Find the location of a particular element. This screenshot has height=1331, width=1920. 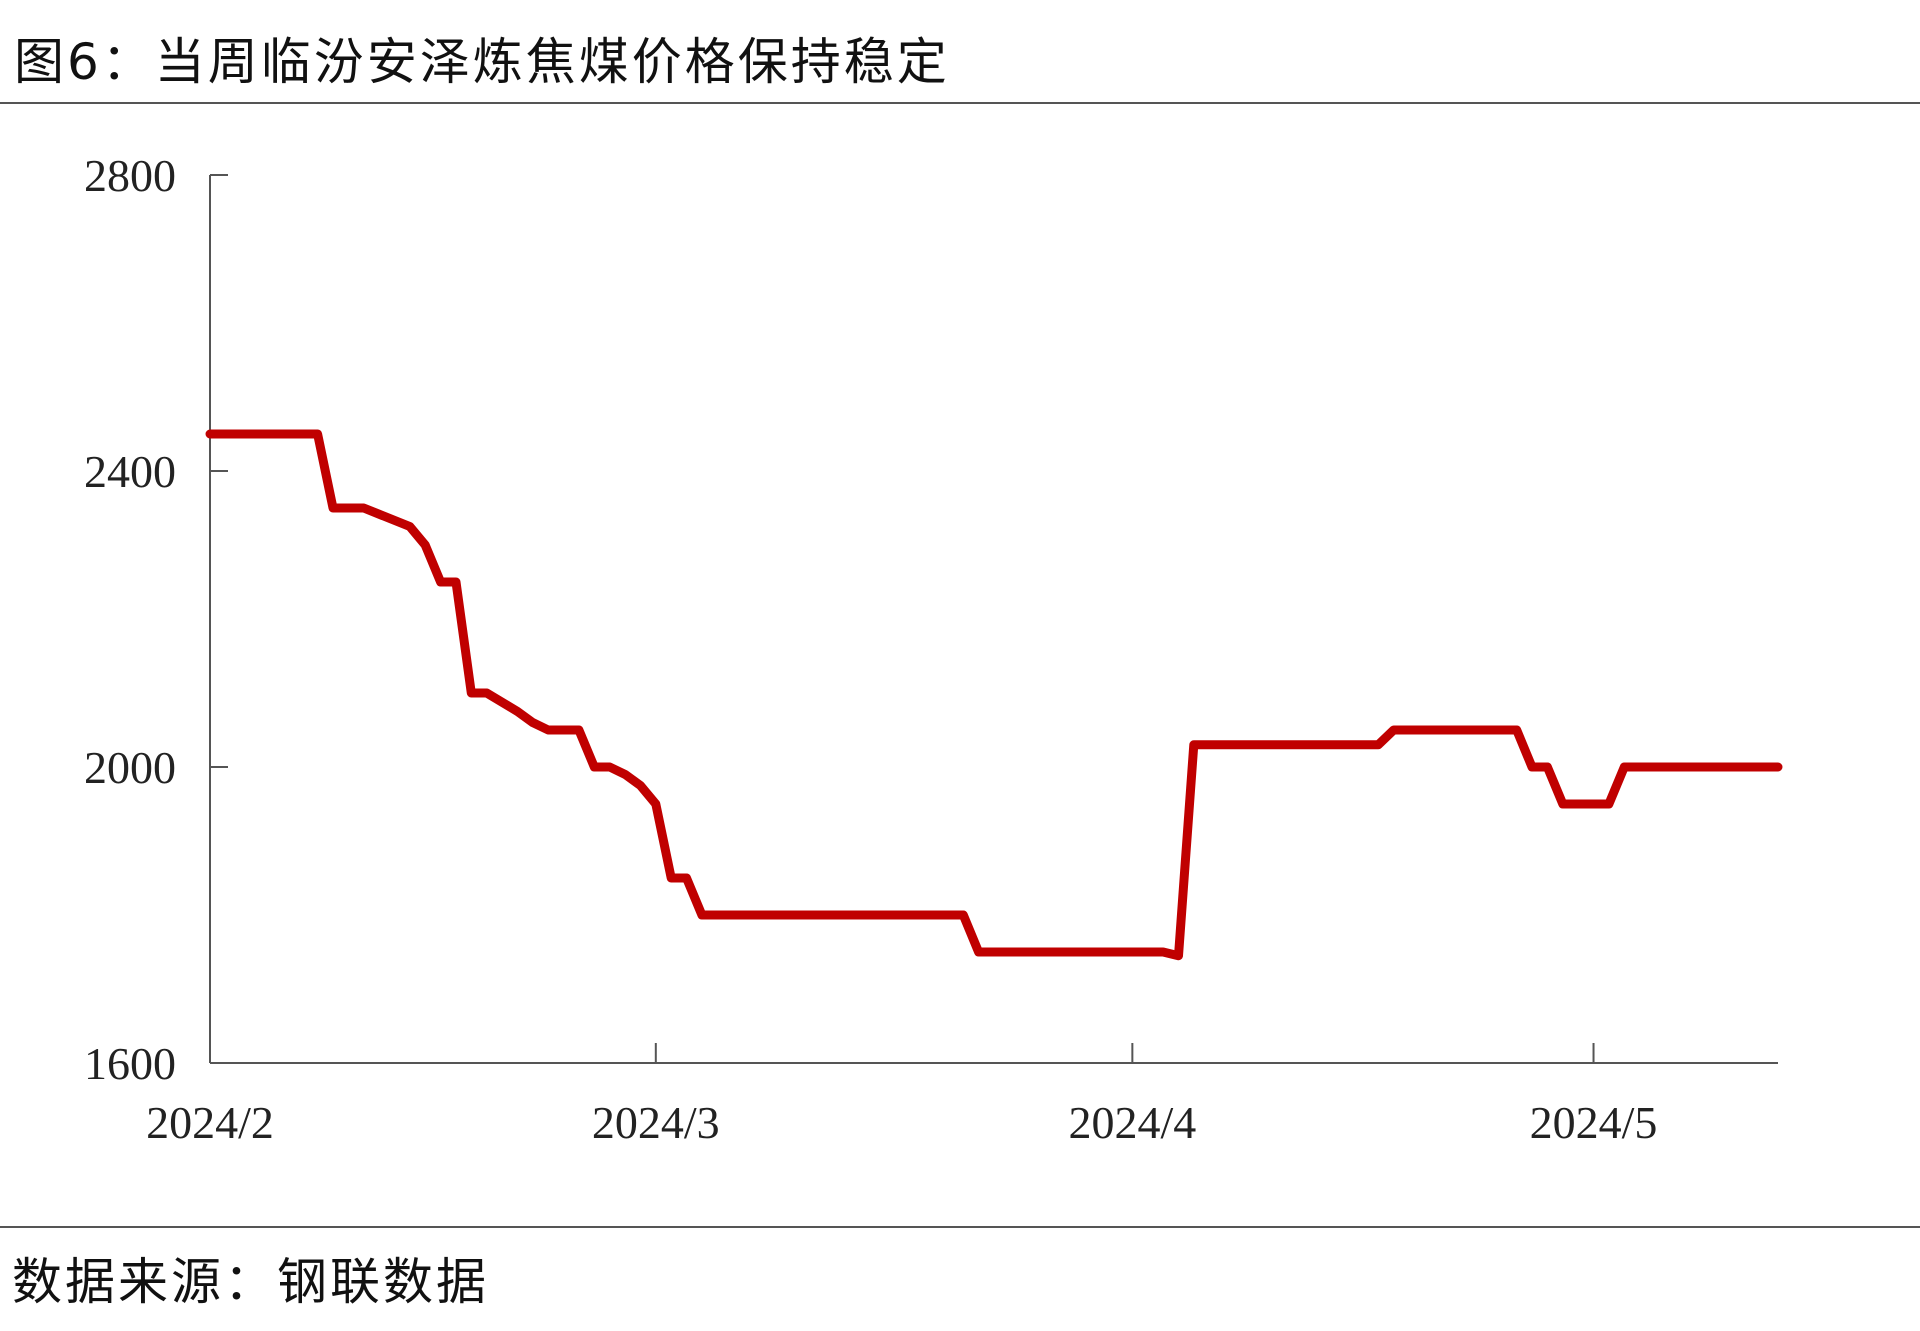

figure-title: 图6：当周临汾安泽炼焦煤价格保持稳定 is located at coordinates (482, 62).